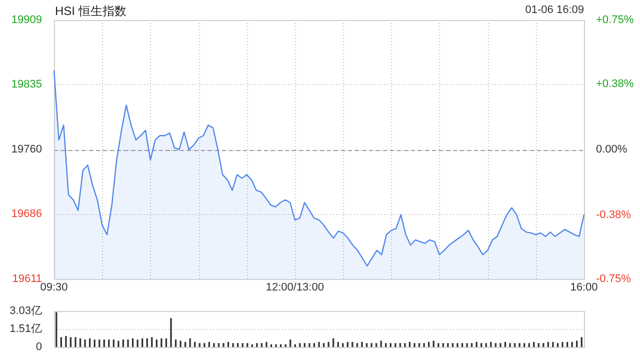 The image size is (640, 360). Describe the element at coordinates (584, 288) in the screenshot. I see `x-tick-label: 16:00` at that location.